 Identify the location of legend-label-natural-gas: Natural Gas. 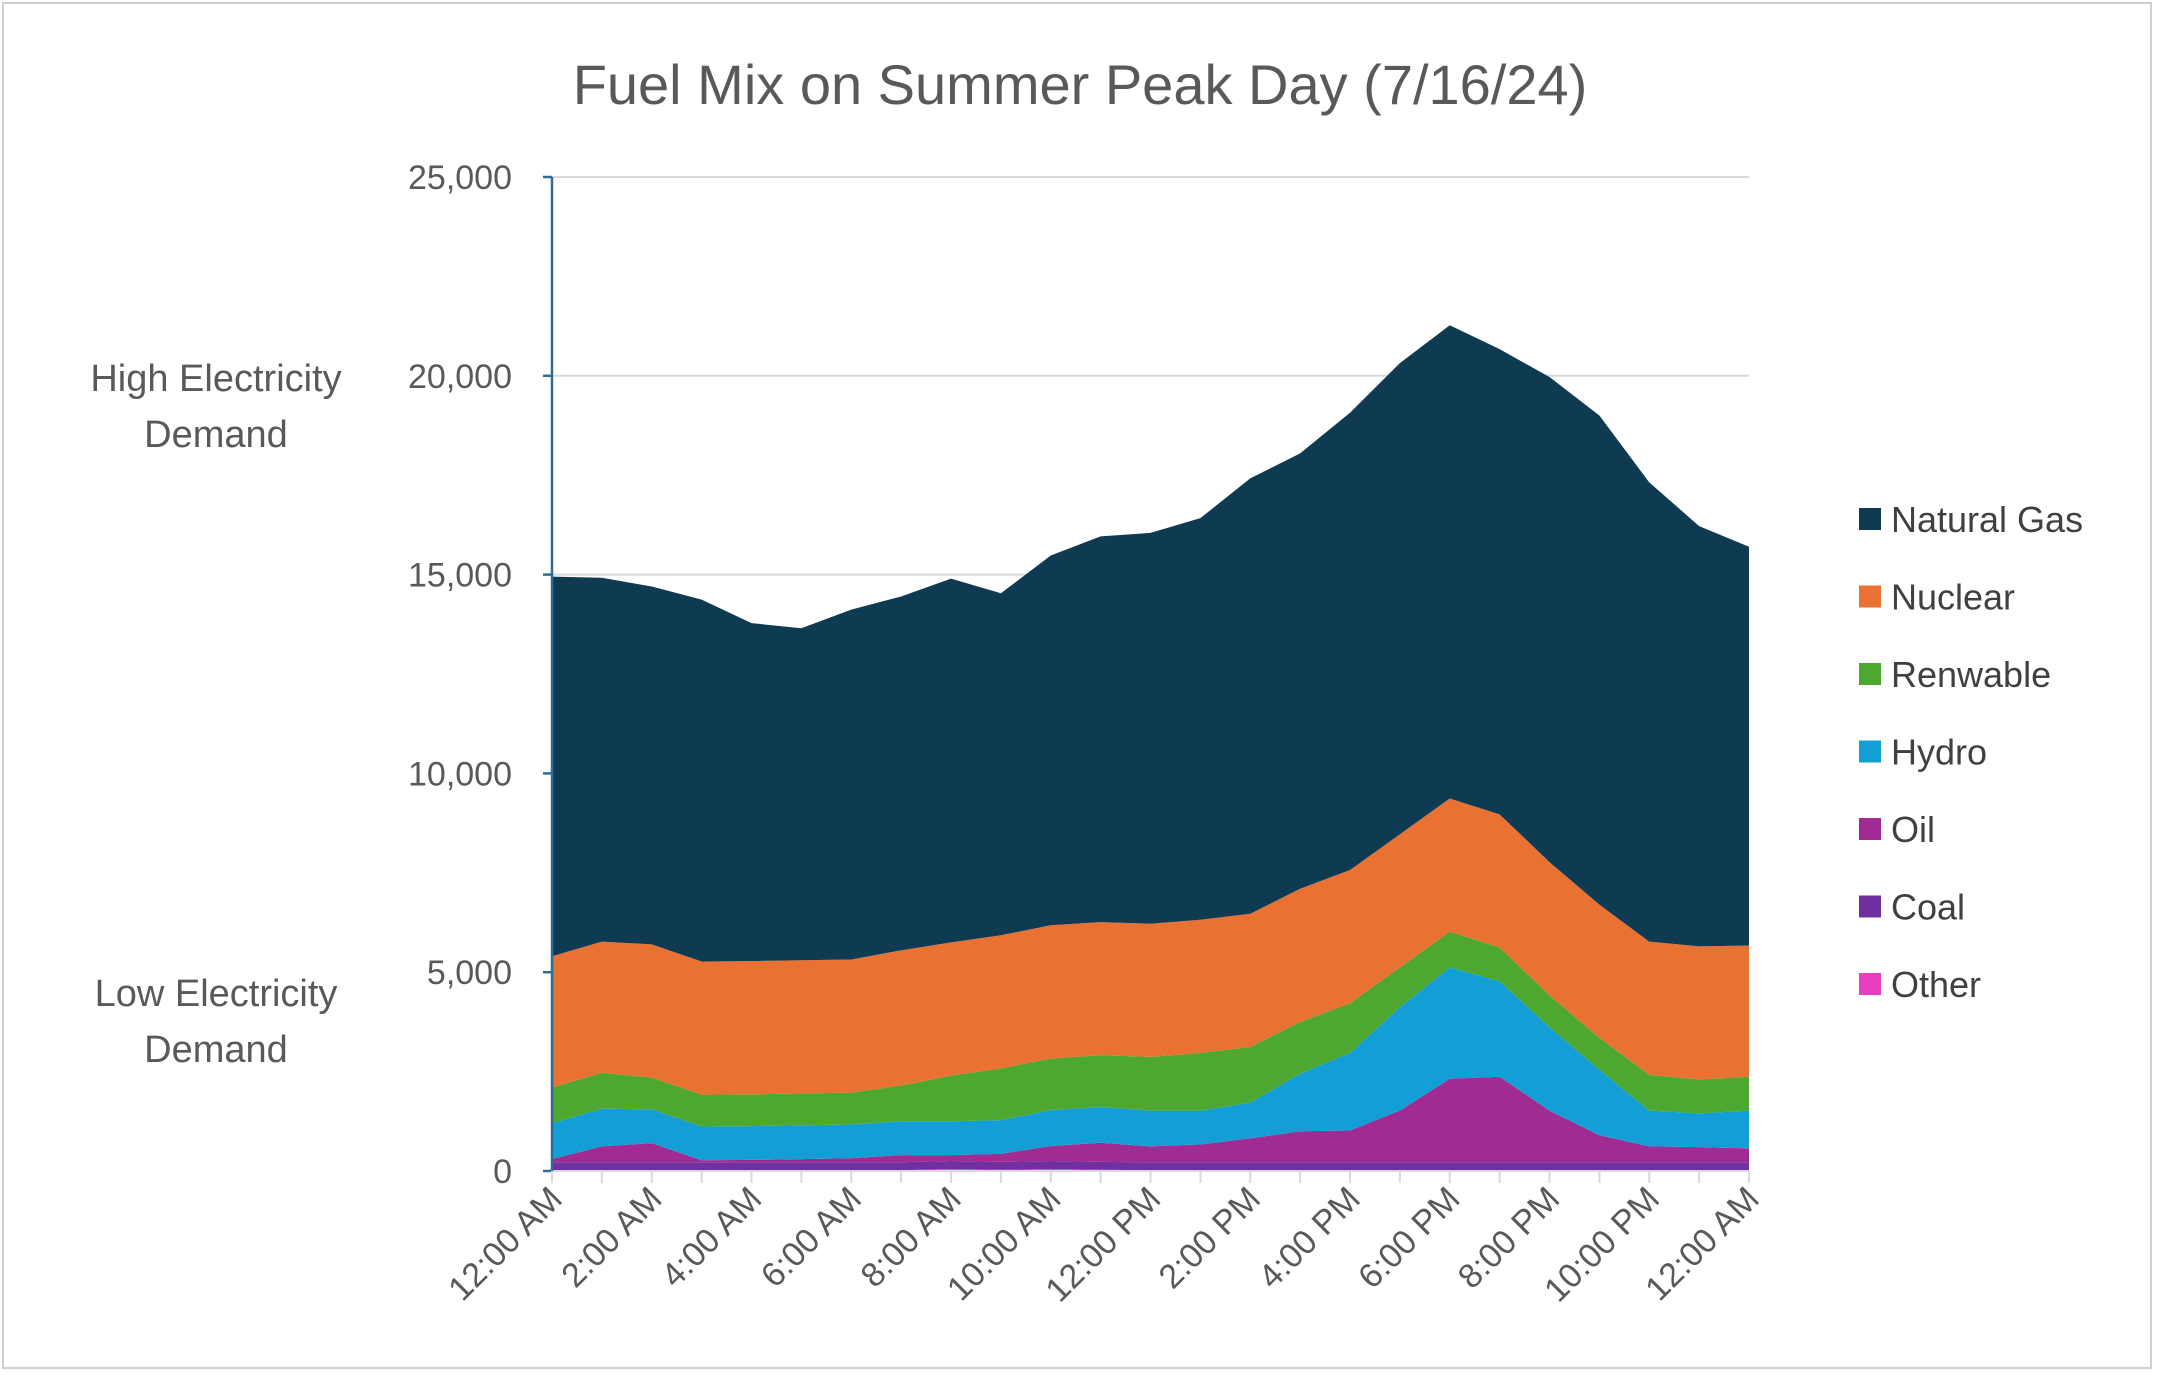
(1987, 519).